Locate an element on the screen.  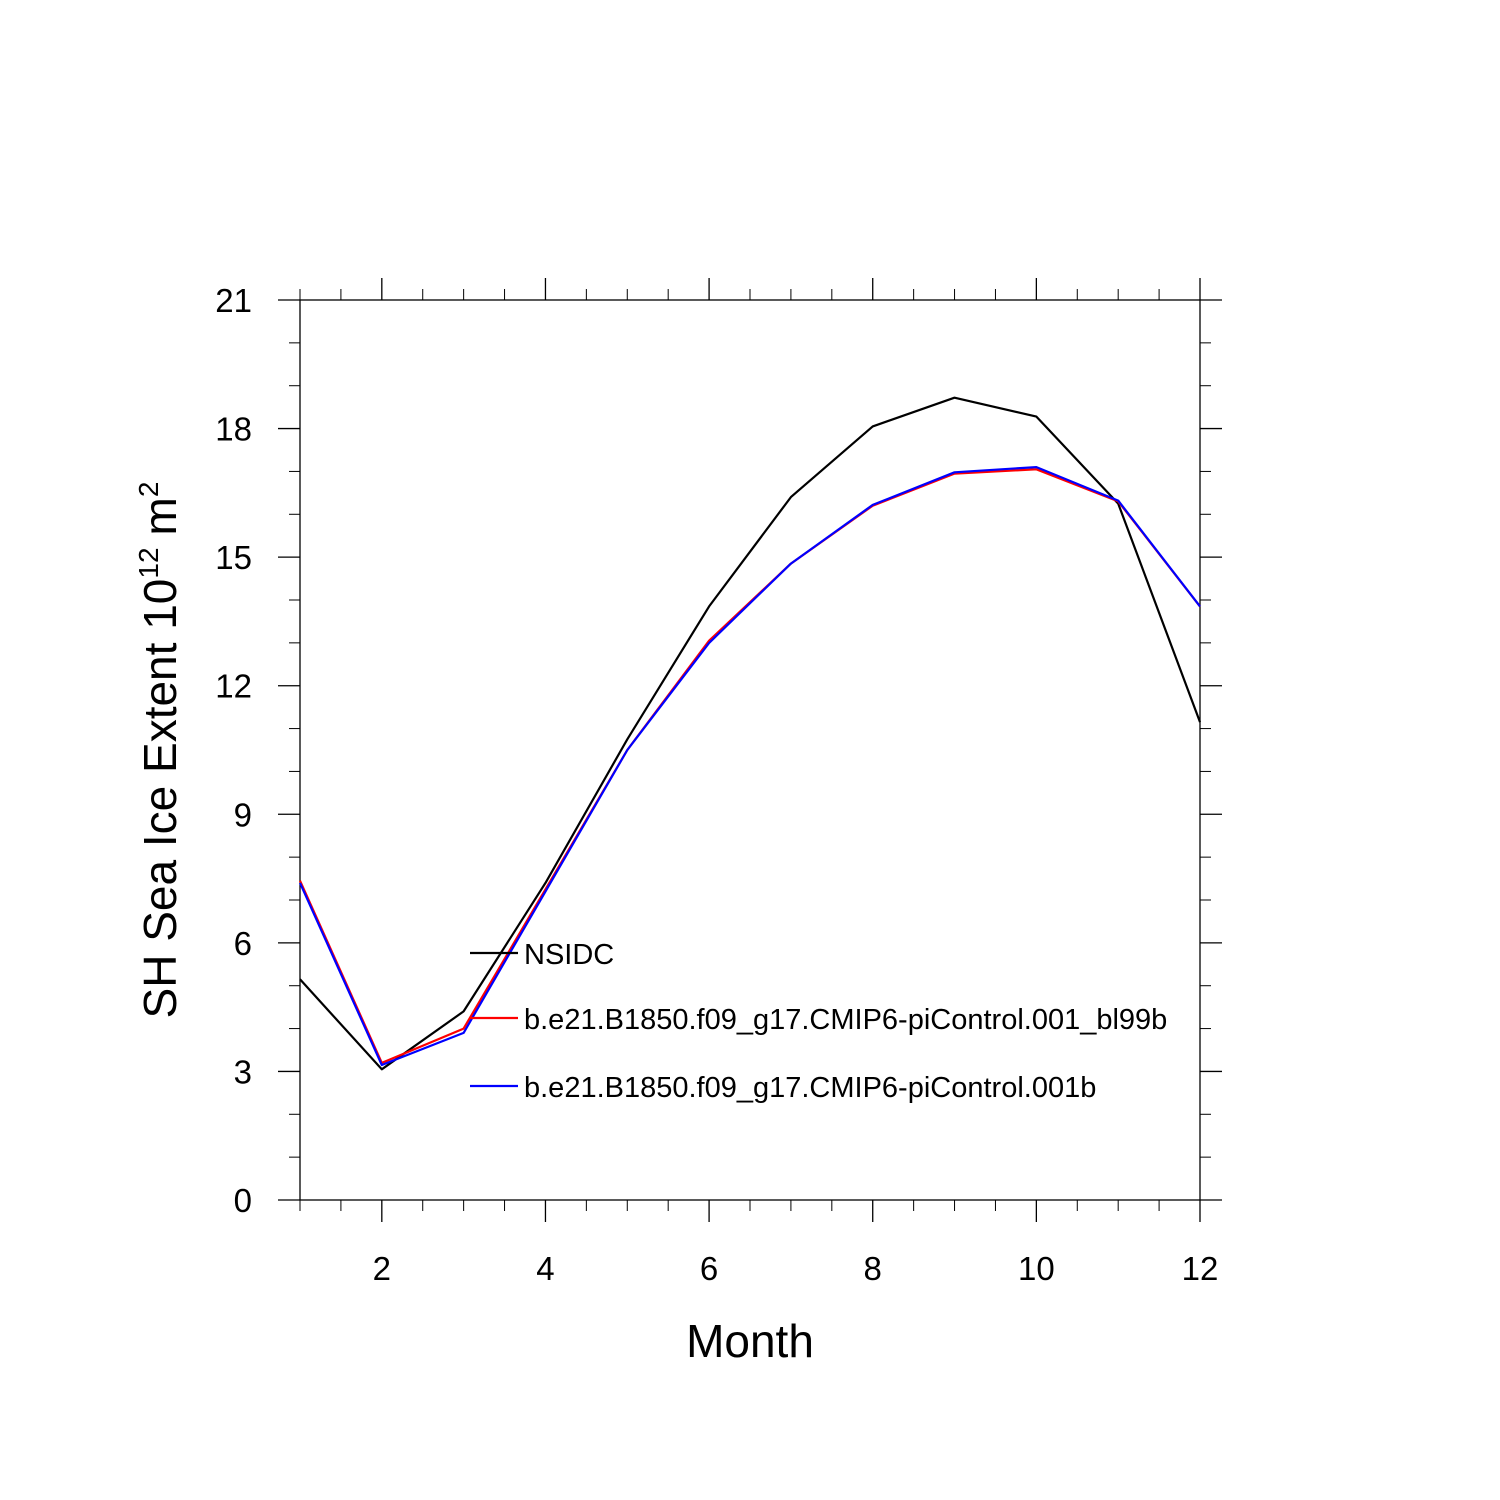
x-tick-label: 10 is located at coordinates (1036, 1268).